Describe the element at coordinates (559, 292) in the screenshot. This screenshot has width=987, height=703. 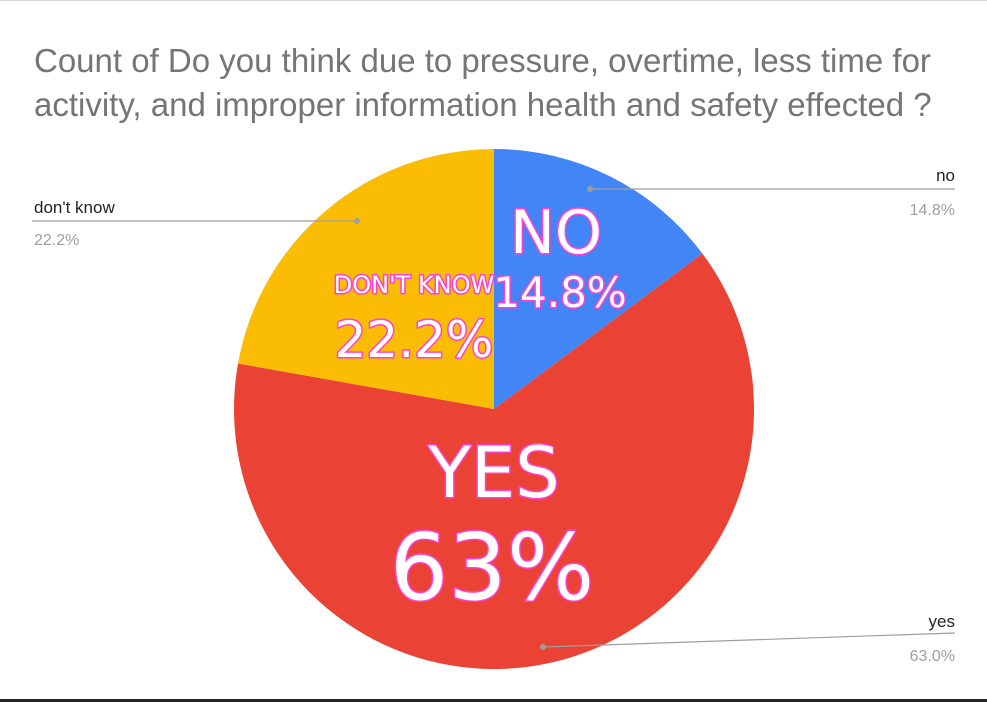
I see `inner-percent-no: 14.8%` at that location.